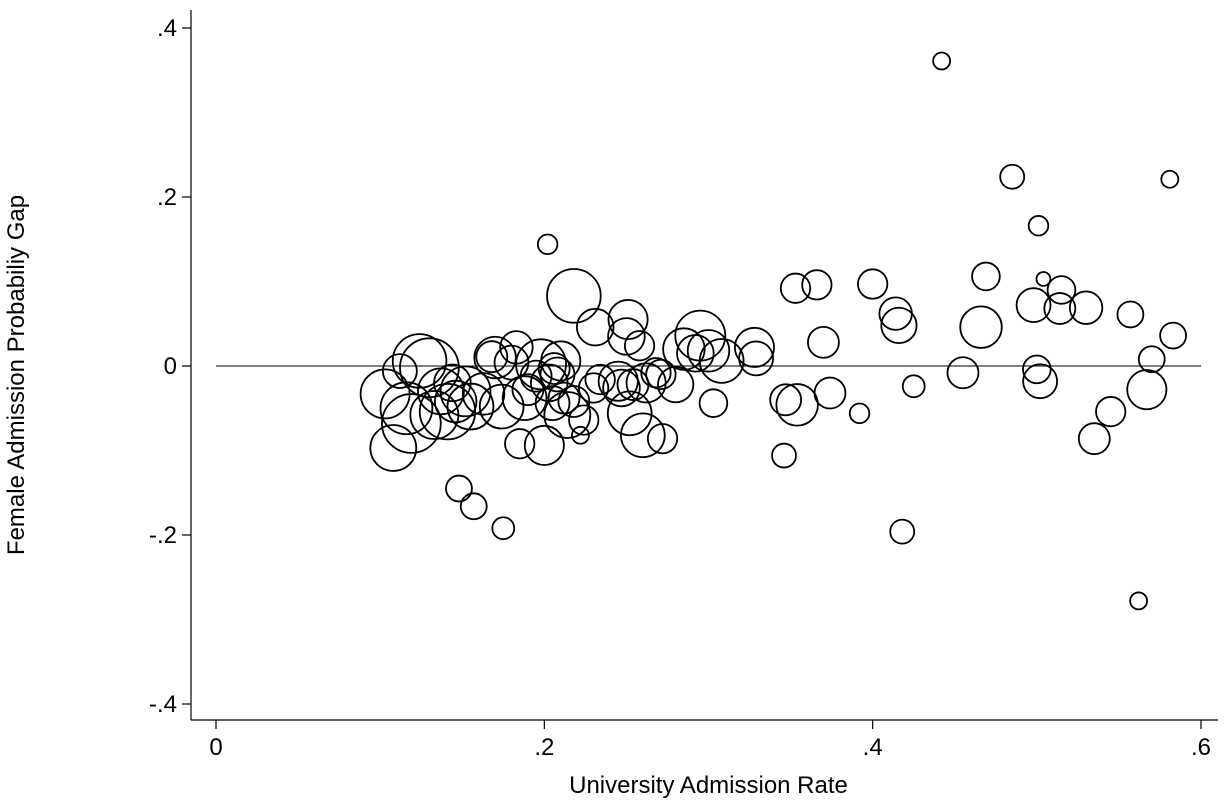  Describe the element at coordinates (215, 747) in the screenshot. I see `x-tick-label: 0` at that location.